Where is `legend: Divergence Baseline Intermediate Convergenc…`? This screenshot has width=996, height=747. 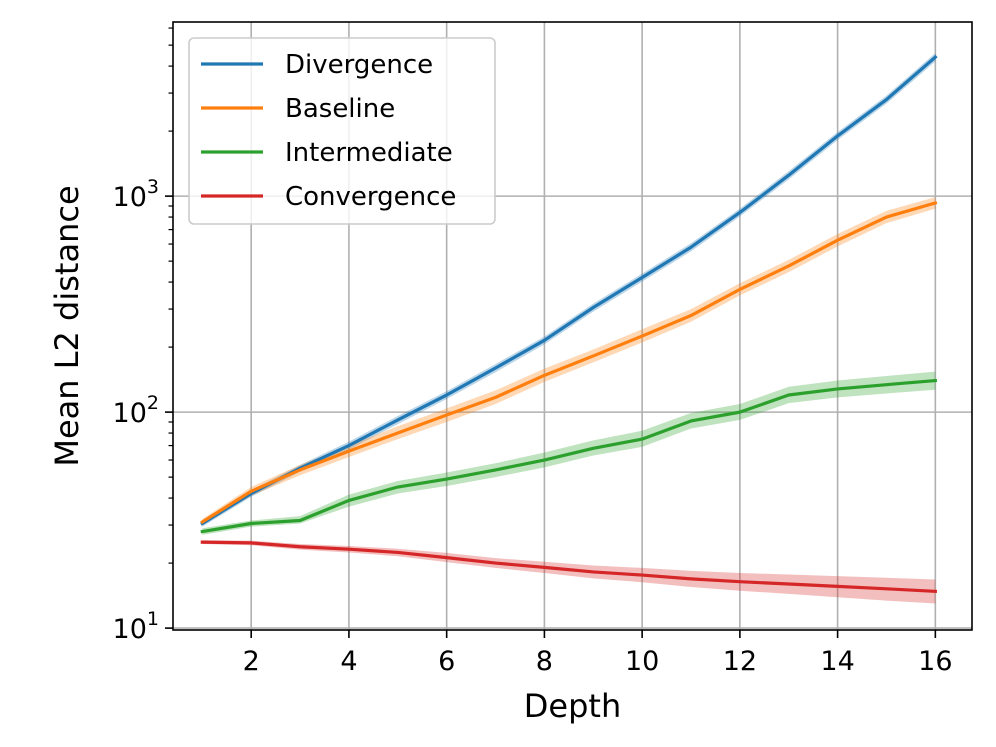 legend: Divergence Baseline Intermediate Convergenc… is located at coordinates (342, 131).